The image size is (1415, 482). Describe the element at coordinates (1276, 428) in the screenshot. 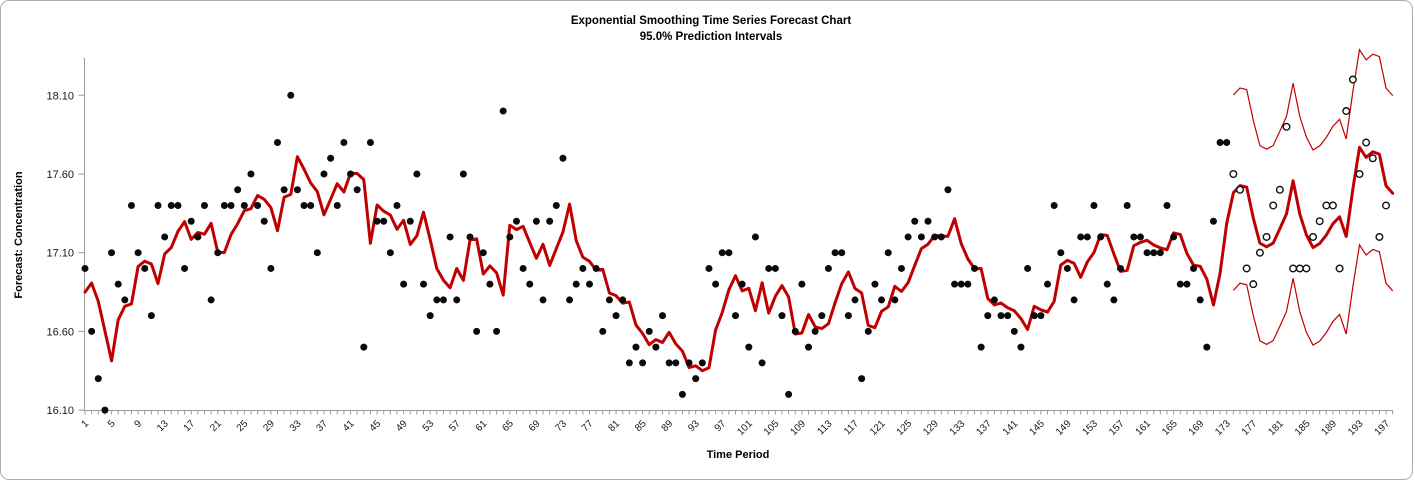

I see `svg-text: 181` at that location.